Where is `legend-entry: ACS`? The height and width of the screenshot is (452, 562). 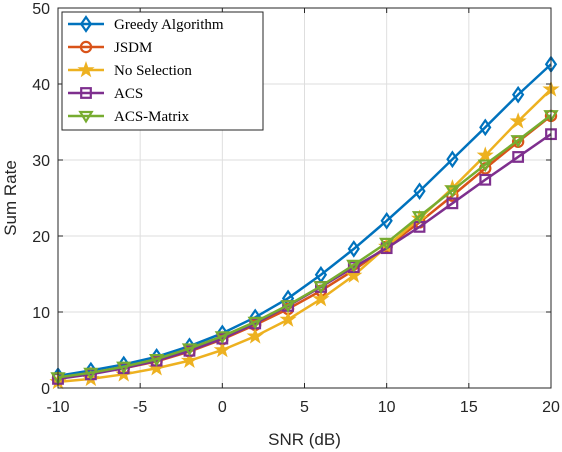 legend-entry: ACS is located at coordinates (105, 94).